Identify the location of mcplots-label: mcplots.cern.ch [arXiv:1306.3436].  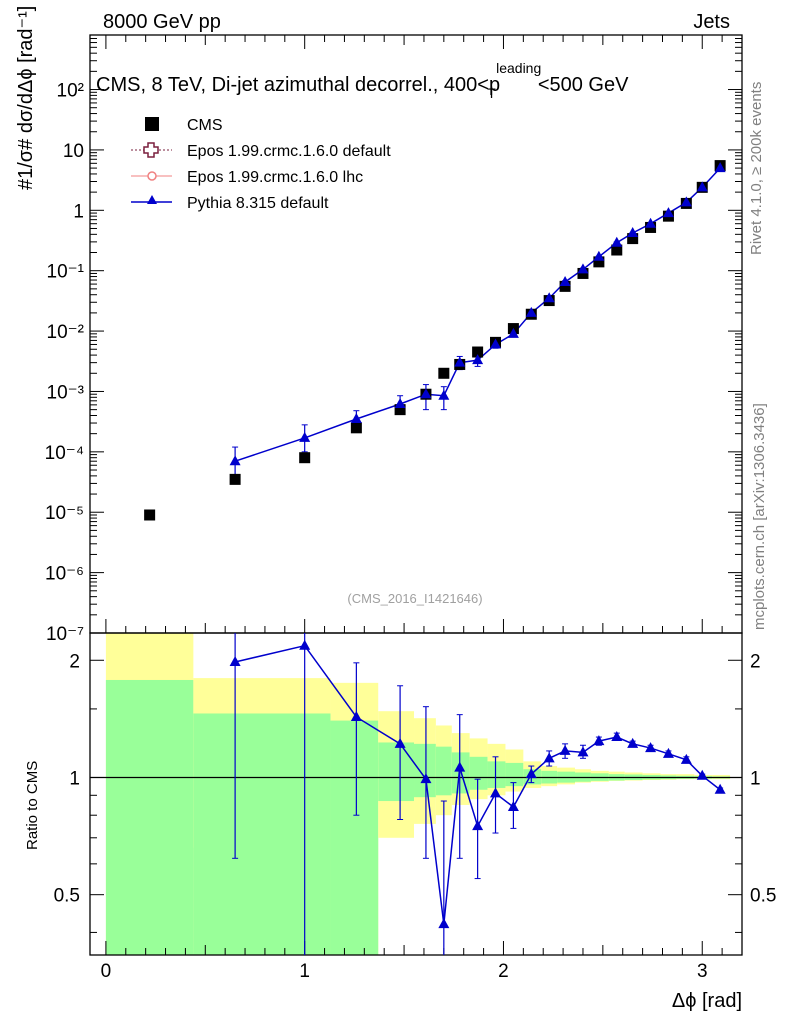
(759, 516).